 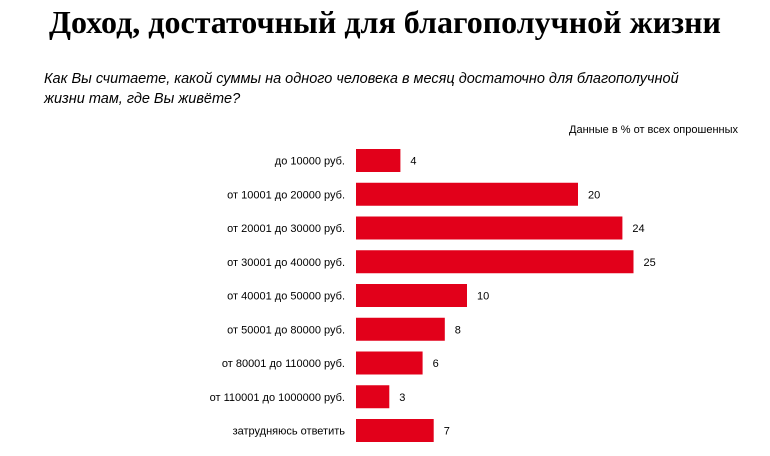 I want to click on value-label: 8, so click(x=458, y=330).